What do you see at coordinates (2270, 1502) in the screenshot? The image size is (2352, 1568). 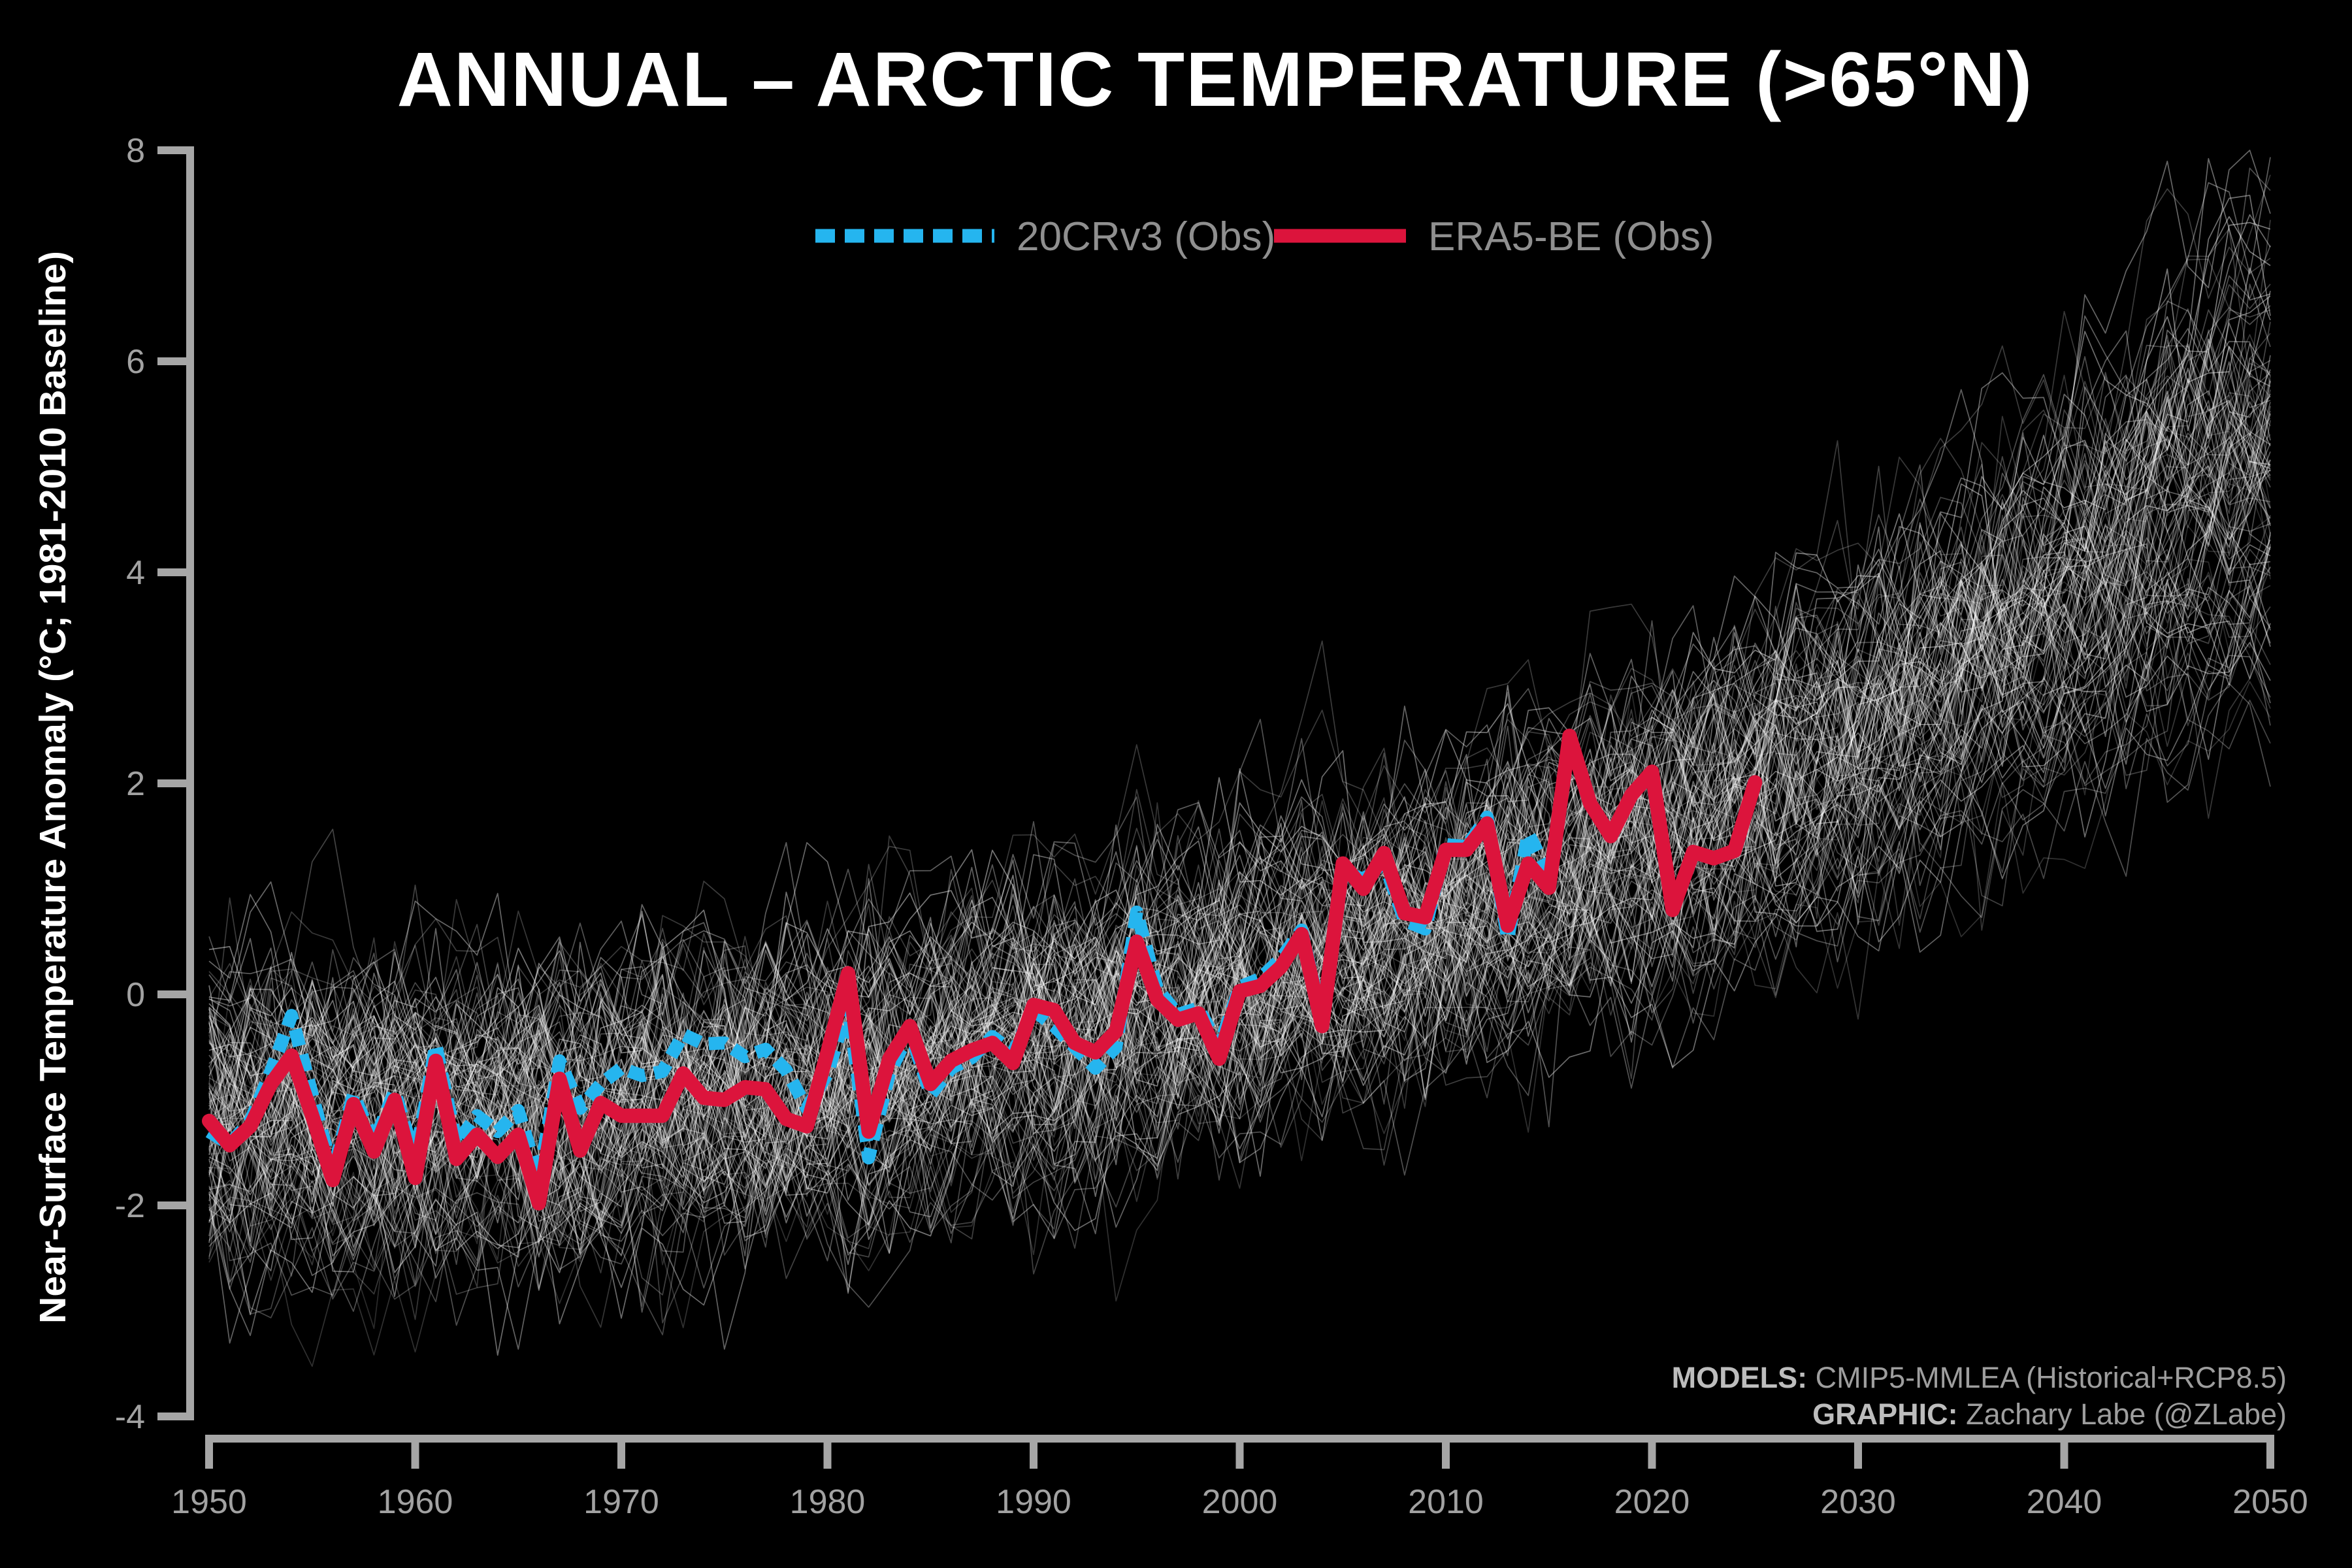 I see `x-tick-label: 2050` at bounding box center [2270, 1502].